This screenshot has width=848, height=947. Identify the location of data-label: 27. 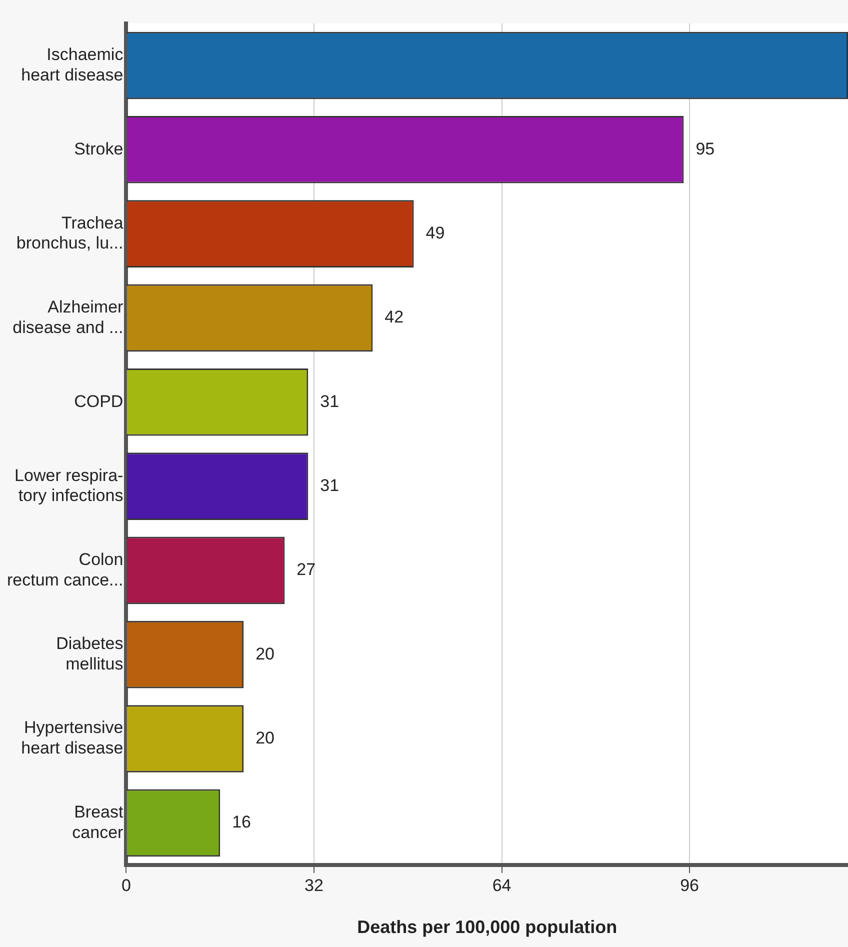
(306, 570).